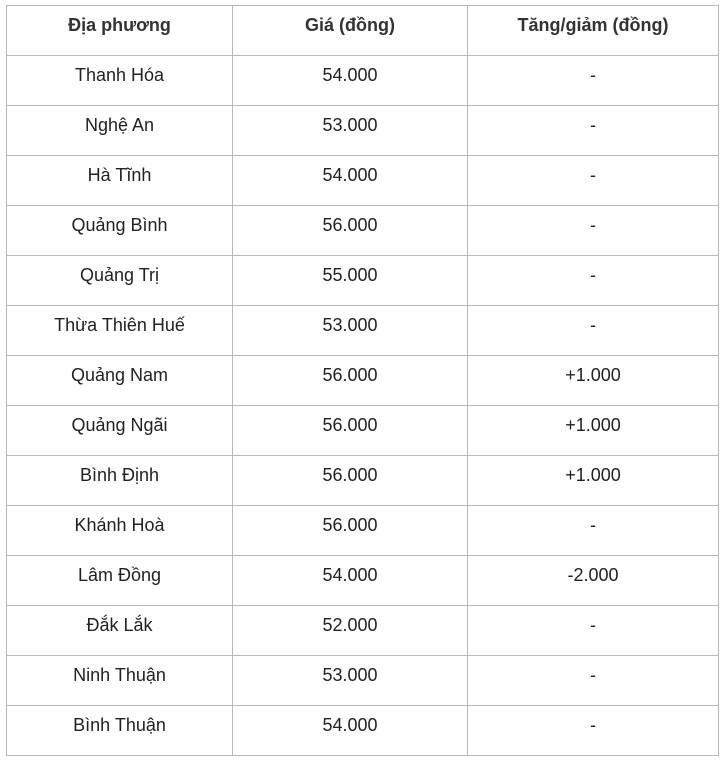 The width and height of the screenshot is (720, 762). What do you see at coordinates (119, 580) in the screenshot?
I see `cell-locality: Lâm Đồng` at bounding box center [119, 580].